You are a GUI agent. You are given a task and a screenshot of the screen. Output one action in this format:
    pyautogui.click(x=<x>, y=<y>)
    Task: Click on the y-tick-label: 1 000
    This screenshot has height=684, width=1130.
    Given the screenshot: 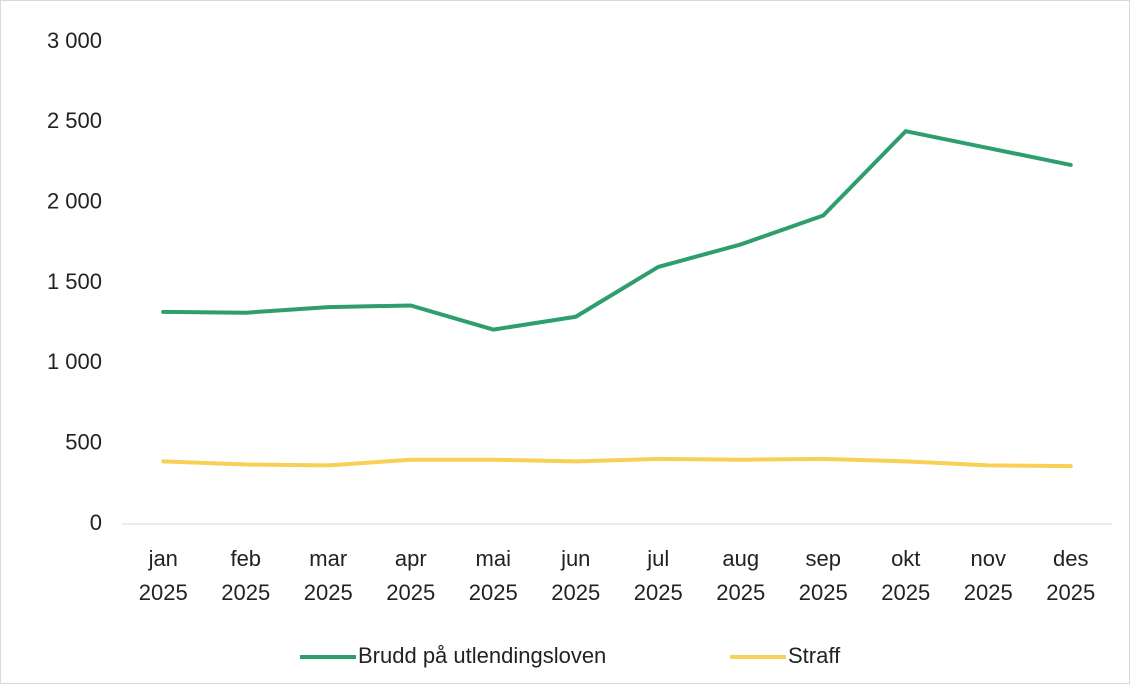 What is the action you would take?
    pyautogui.click(x=74, y=361)
    